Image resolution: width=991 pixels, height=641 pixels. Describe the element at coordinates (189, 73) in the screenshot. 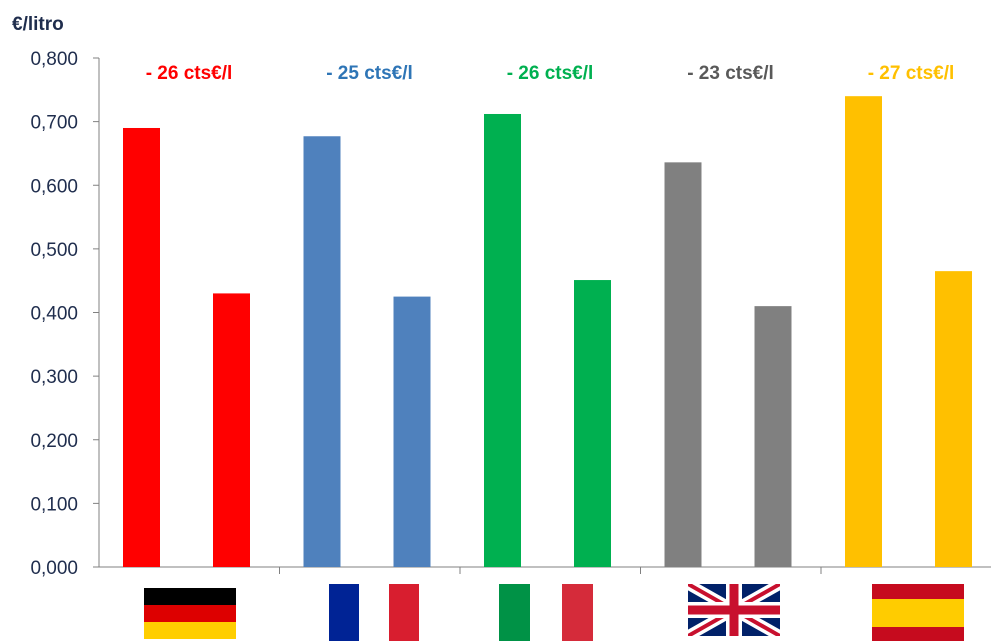

I see `annotation-germany: - 26 cts€/l` at that location.